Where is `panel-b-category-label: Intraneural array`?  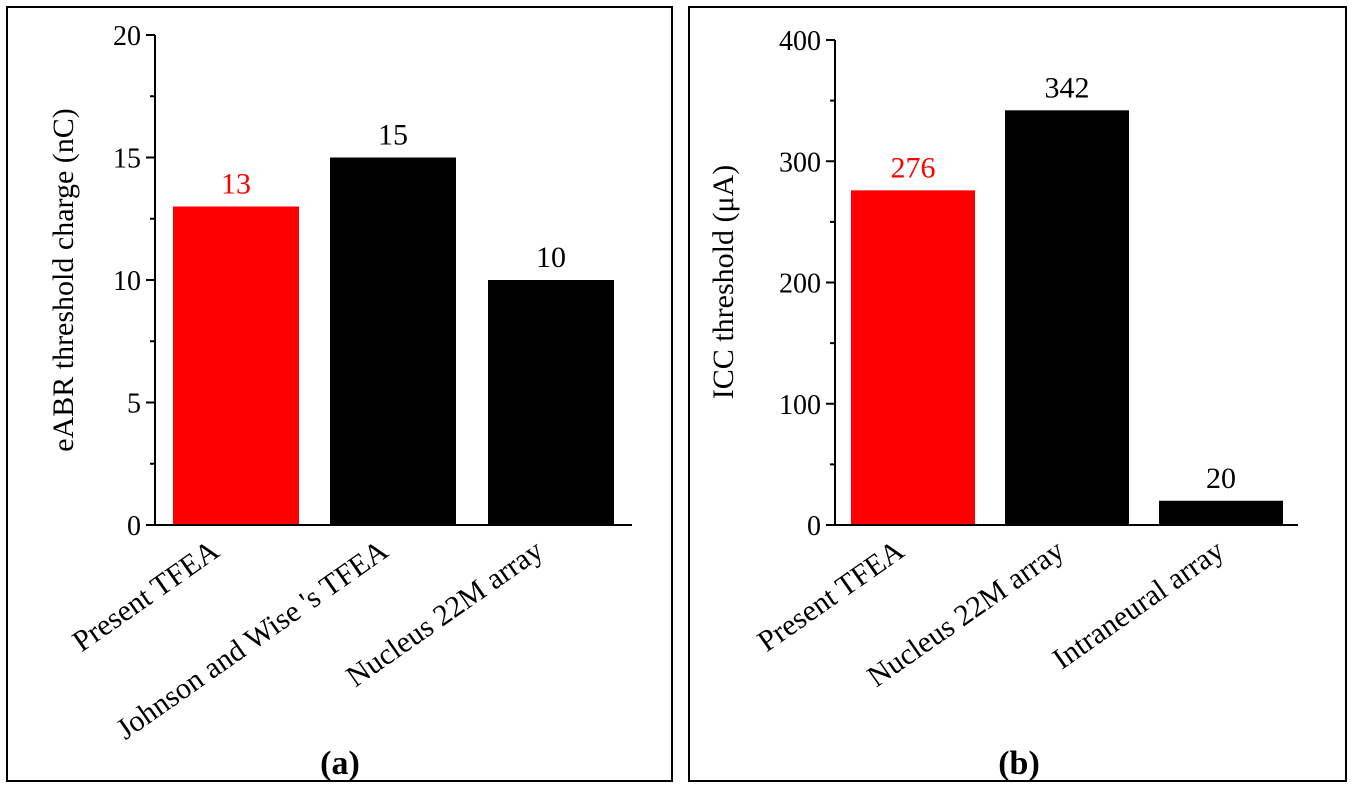 panel-b-category-label: Intraneural array is located at coordinates (1138, 605).